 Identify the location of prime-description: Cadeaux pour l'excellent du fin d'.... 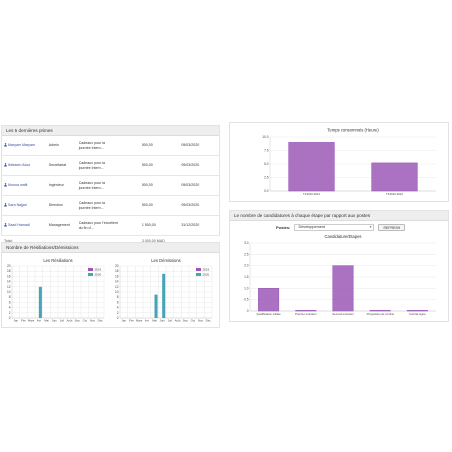
(108, 225).